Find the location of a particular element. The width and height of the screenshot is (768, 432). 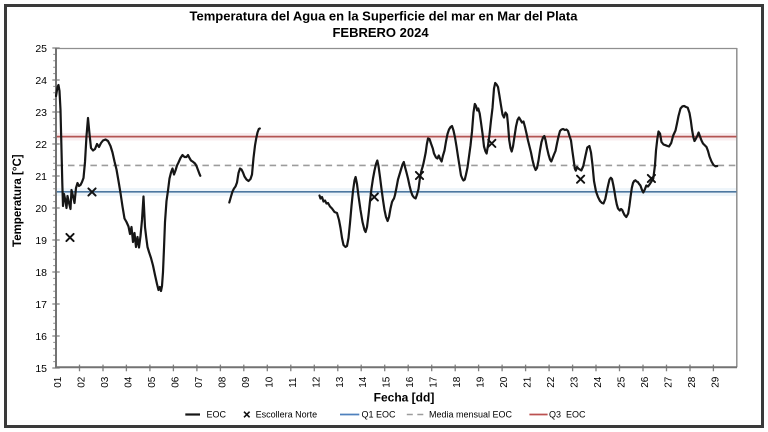

svg-text: EOC is located at coordinates (217, 415).